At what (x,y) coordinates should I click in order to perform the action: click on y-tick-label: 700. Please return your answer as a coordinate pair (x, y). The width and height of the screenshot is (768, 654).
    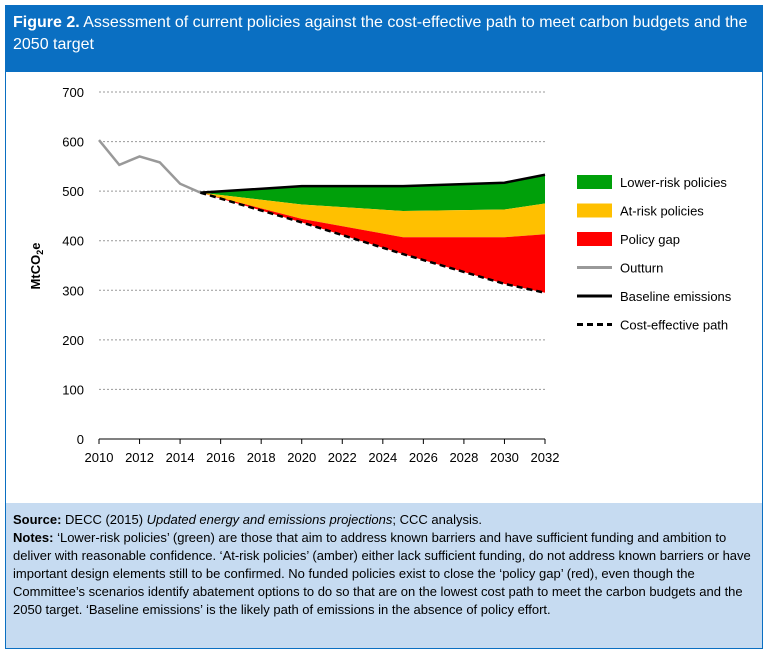
    Looking at the image, I should click on (73, 92).